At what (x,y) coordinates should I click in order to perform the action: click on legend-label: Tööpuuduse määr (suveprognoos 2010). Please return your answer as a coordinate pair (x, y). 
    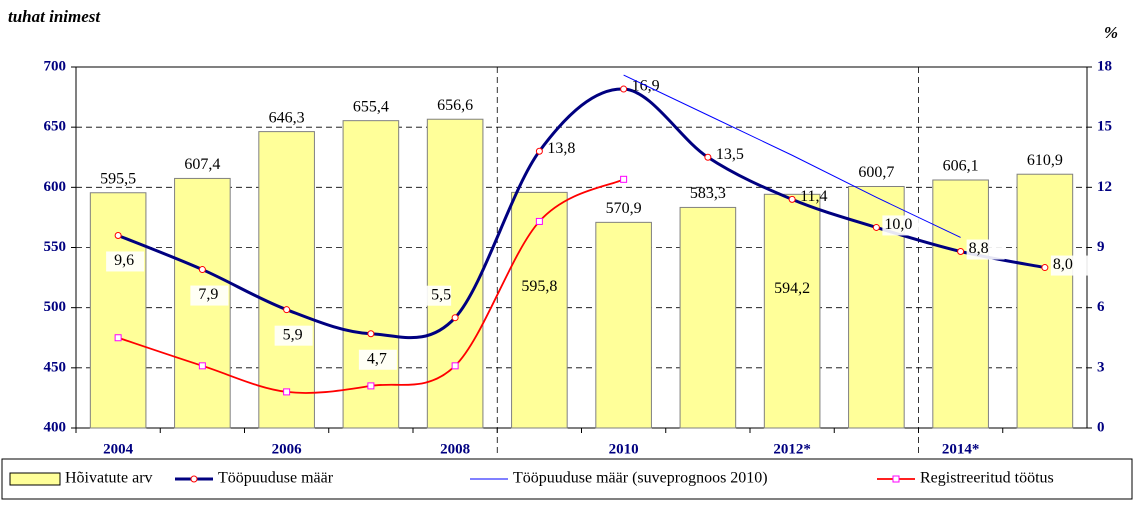
    Looking at the image, I should click on (640, 478).